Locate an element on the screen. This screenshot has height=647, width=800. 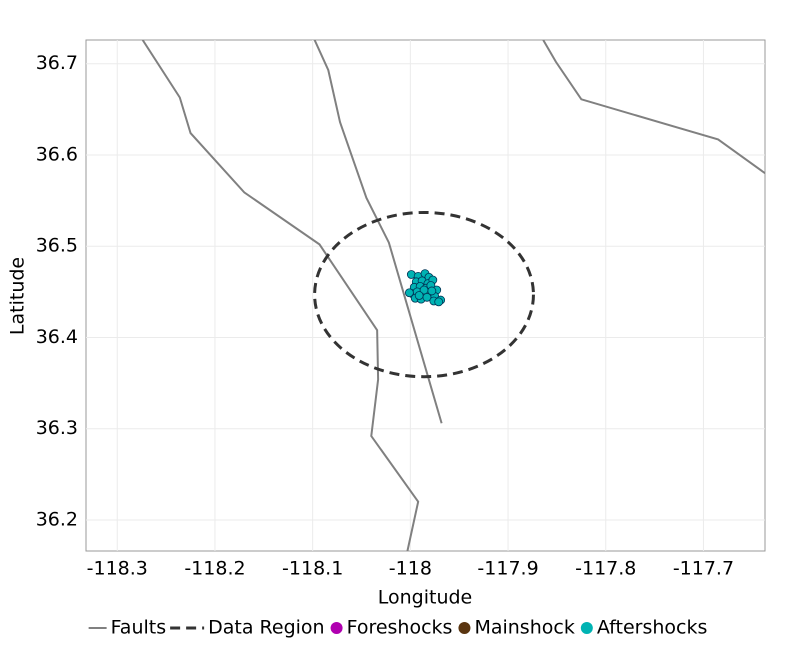
y-tick-label: 36.7 is located at coordinates (57, 63).